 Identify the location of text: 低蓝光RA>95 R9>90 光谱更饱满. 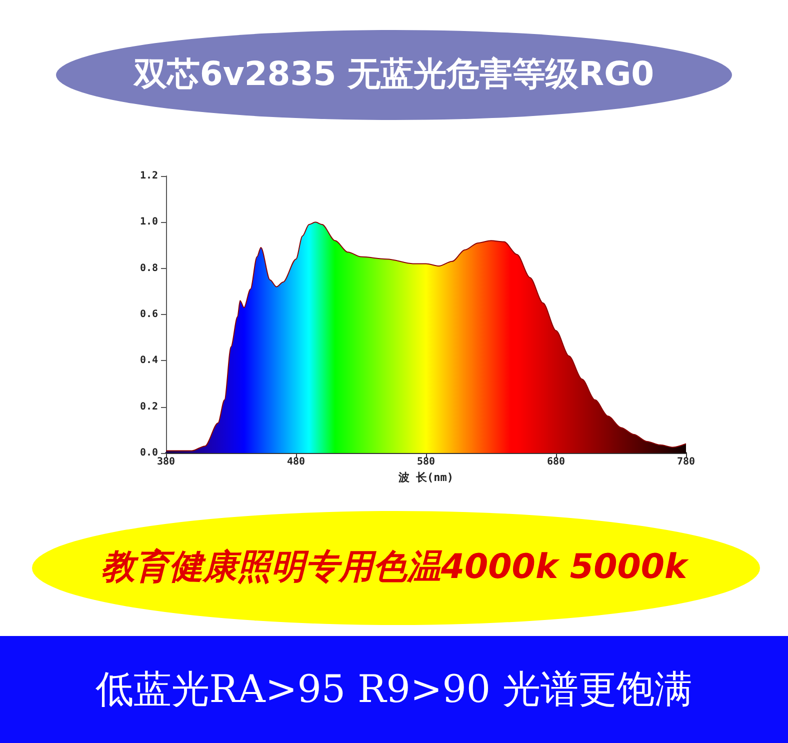
(394, 689).